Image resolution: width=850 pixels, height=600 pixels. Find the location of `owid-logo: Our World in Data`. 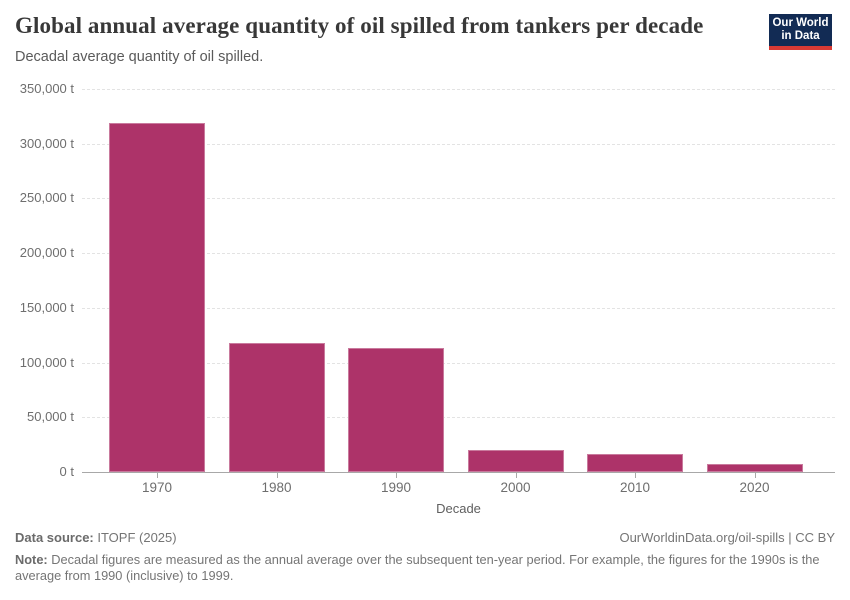

owid-logo: Our World in Data is located at coordinates (800, 32).